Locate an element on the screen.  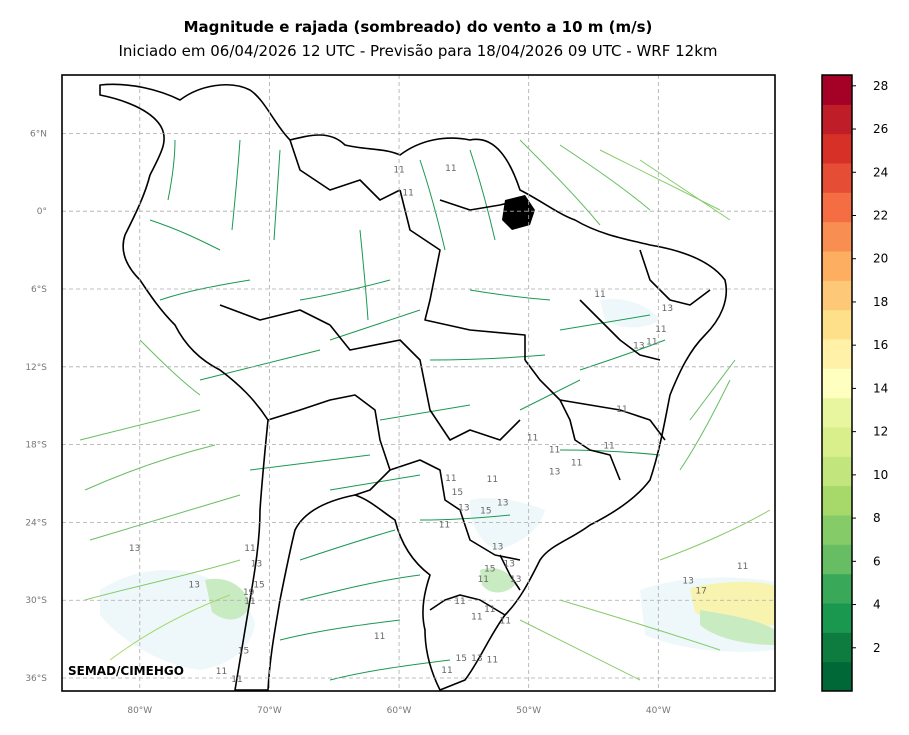
lon-tick-label: 50°W is located at coordinates (528, 711).